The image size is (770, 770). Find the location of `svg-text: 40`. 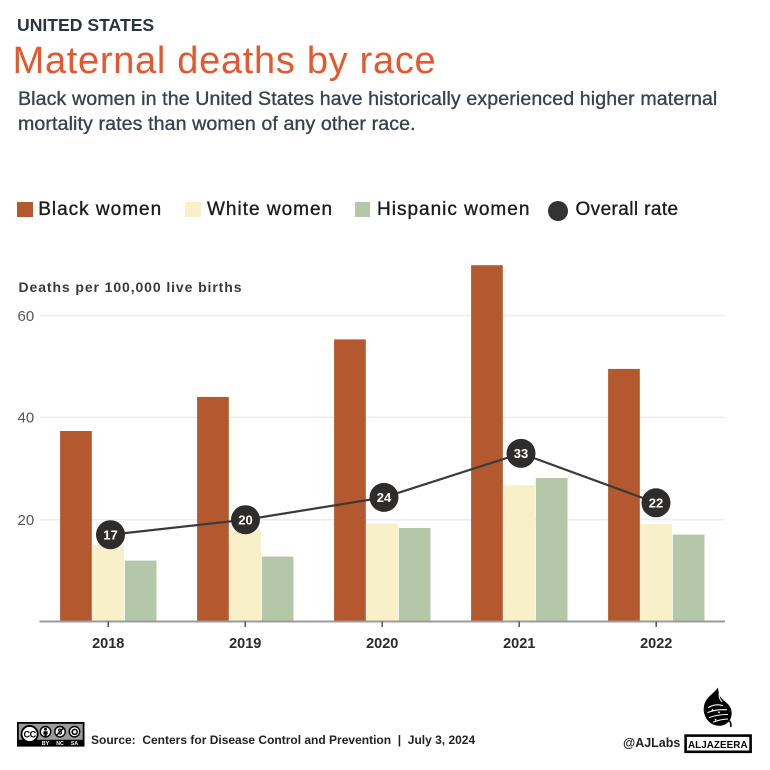

svg-text: 40 is located at coordinates (26, 417).